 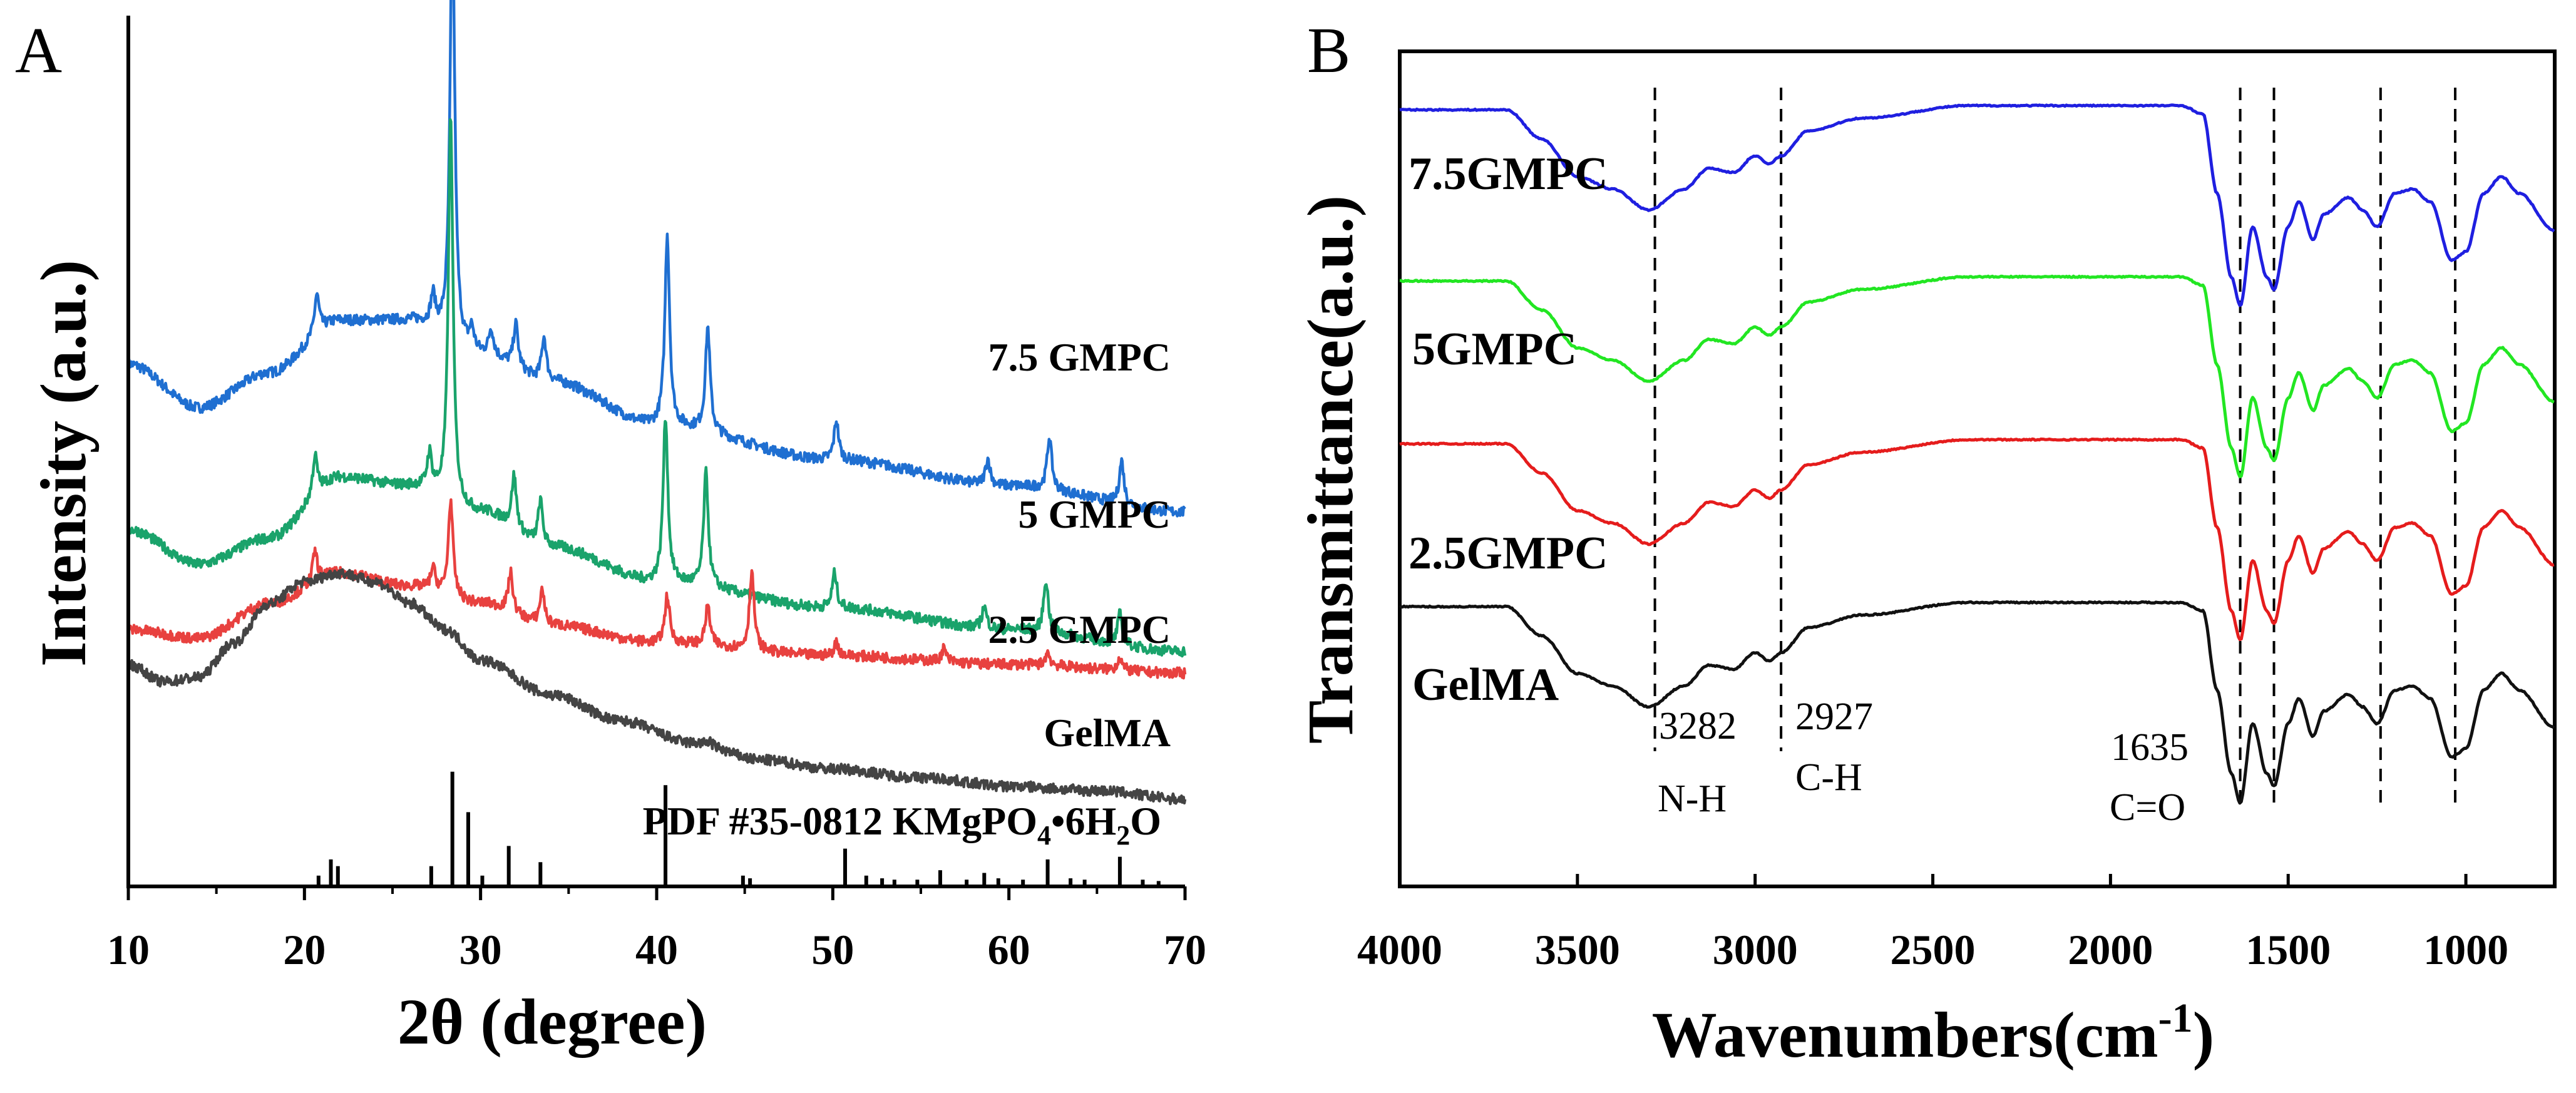 I want to click on annot-c-h: C-H, so click(x=1828, y=777).